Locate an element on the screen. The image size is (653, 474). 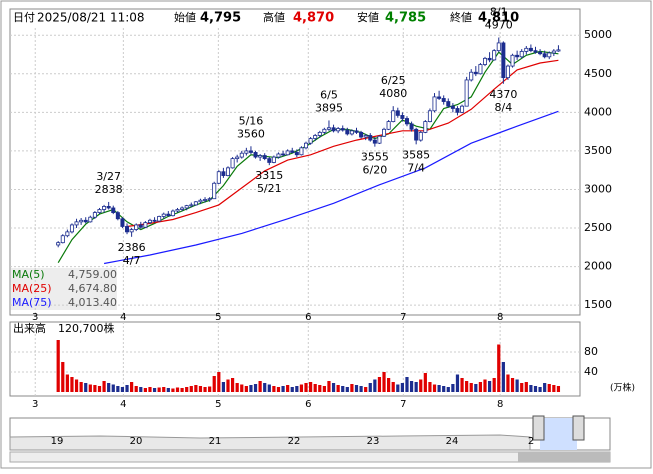
navigator-label: 22 is located at coordinates (294, 441).